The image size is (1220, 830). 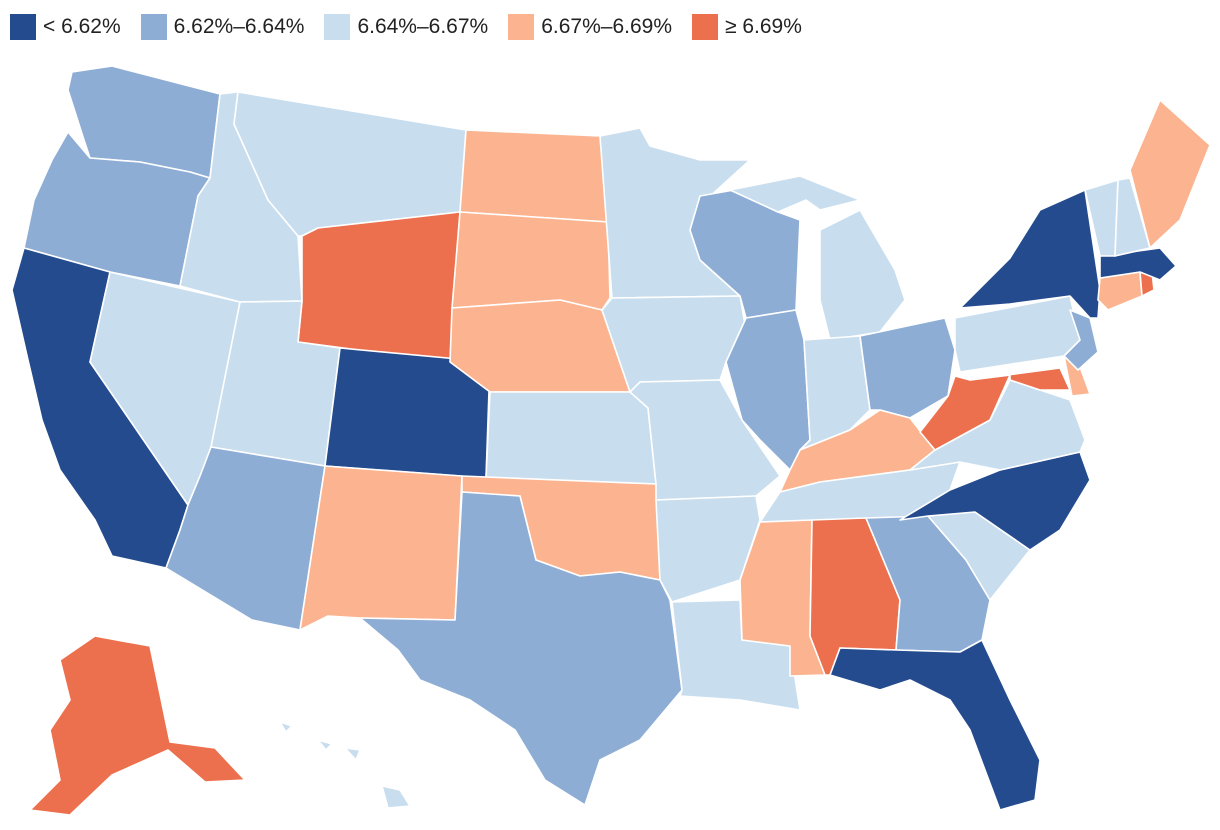 I want to click on state-mi, so click(x=817, y=258).